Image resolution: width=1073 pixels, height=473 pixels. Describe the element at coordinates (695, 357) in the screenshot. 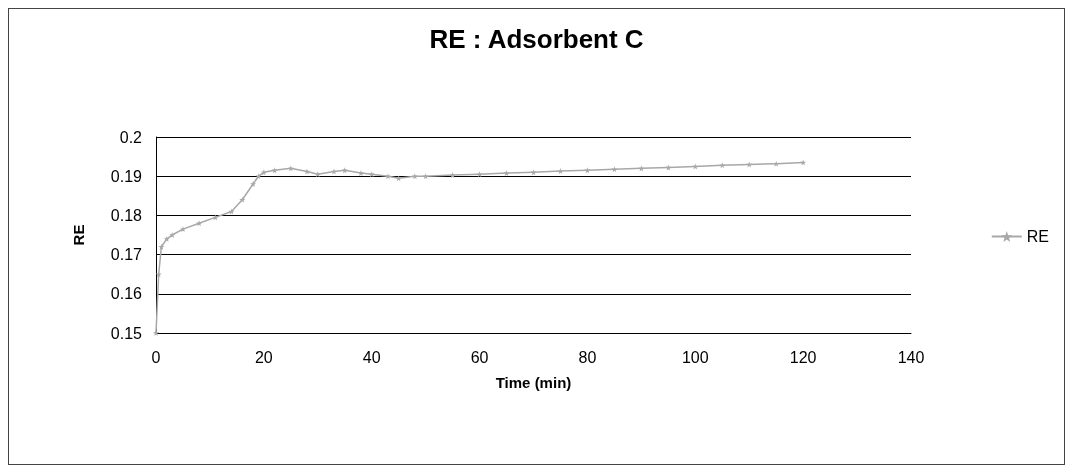

I see `x-tick-label: 100` at that location.